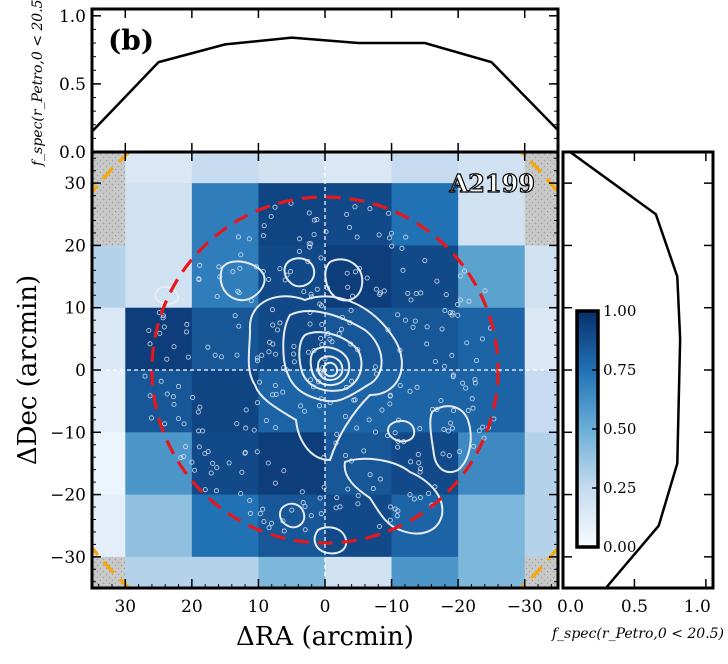  What do you see at coordinates (68, 558) in the screenshot?
I see `y-tick-label: −30` at bounding box center [68, 558].